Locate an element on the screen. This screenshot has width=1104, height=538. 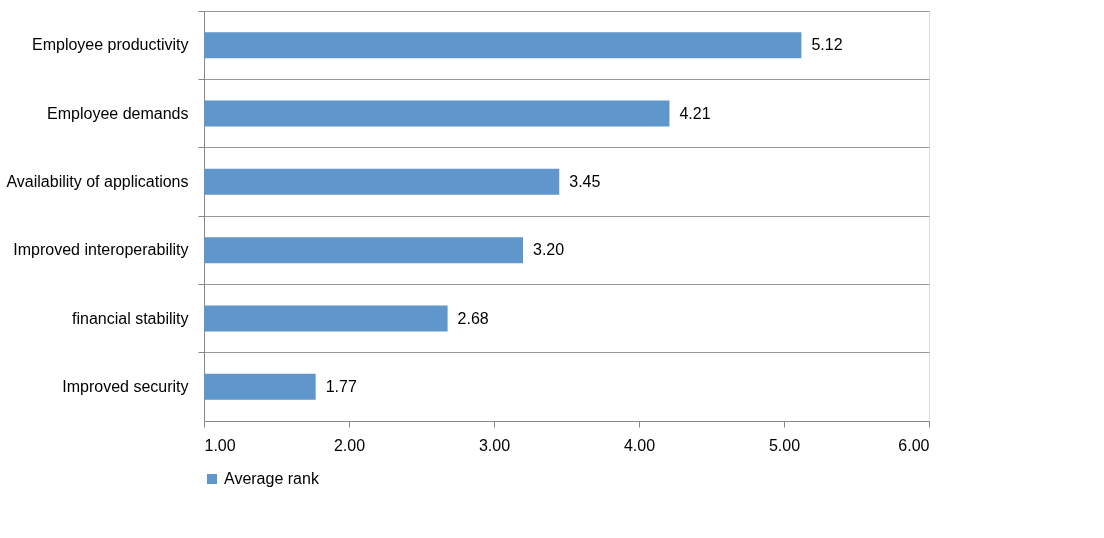
x-tick-label: 1.00 is located at coordinates (220, 445).